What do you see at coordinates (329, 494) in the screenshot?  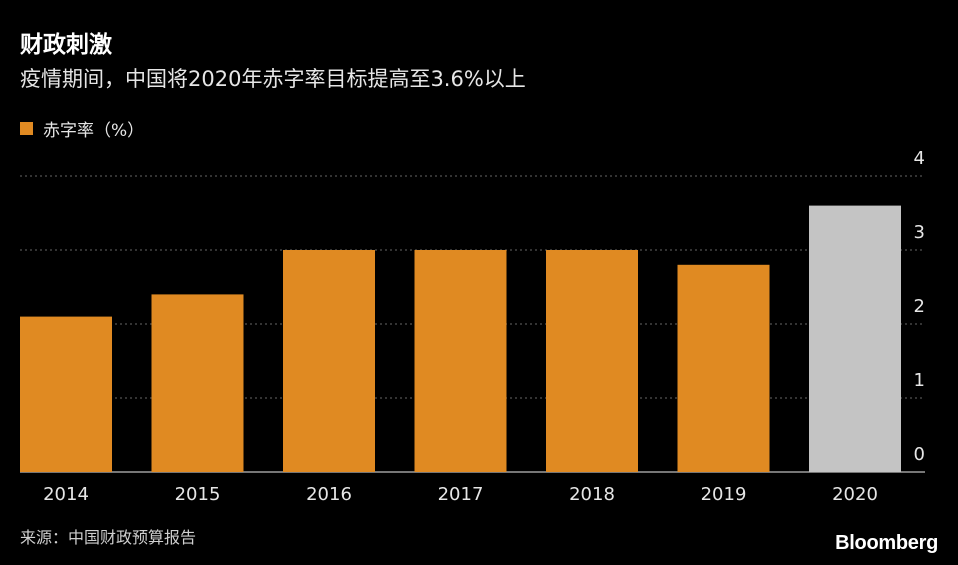 I see `x-tick-label: 2016` at bounding box center [329, 494].